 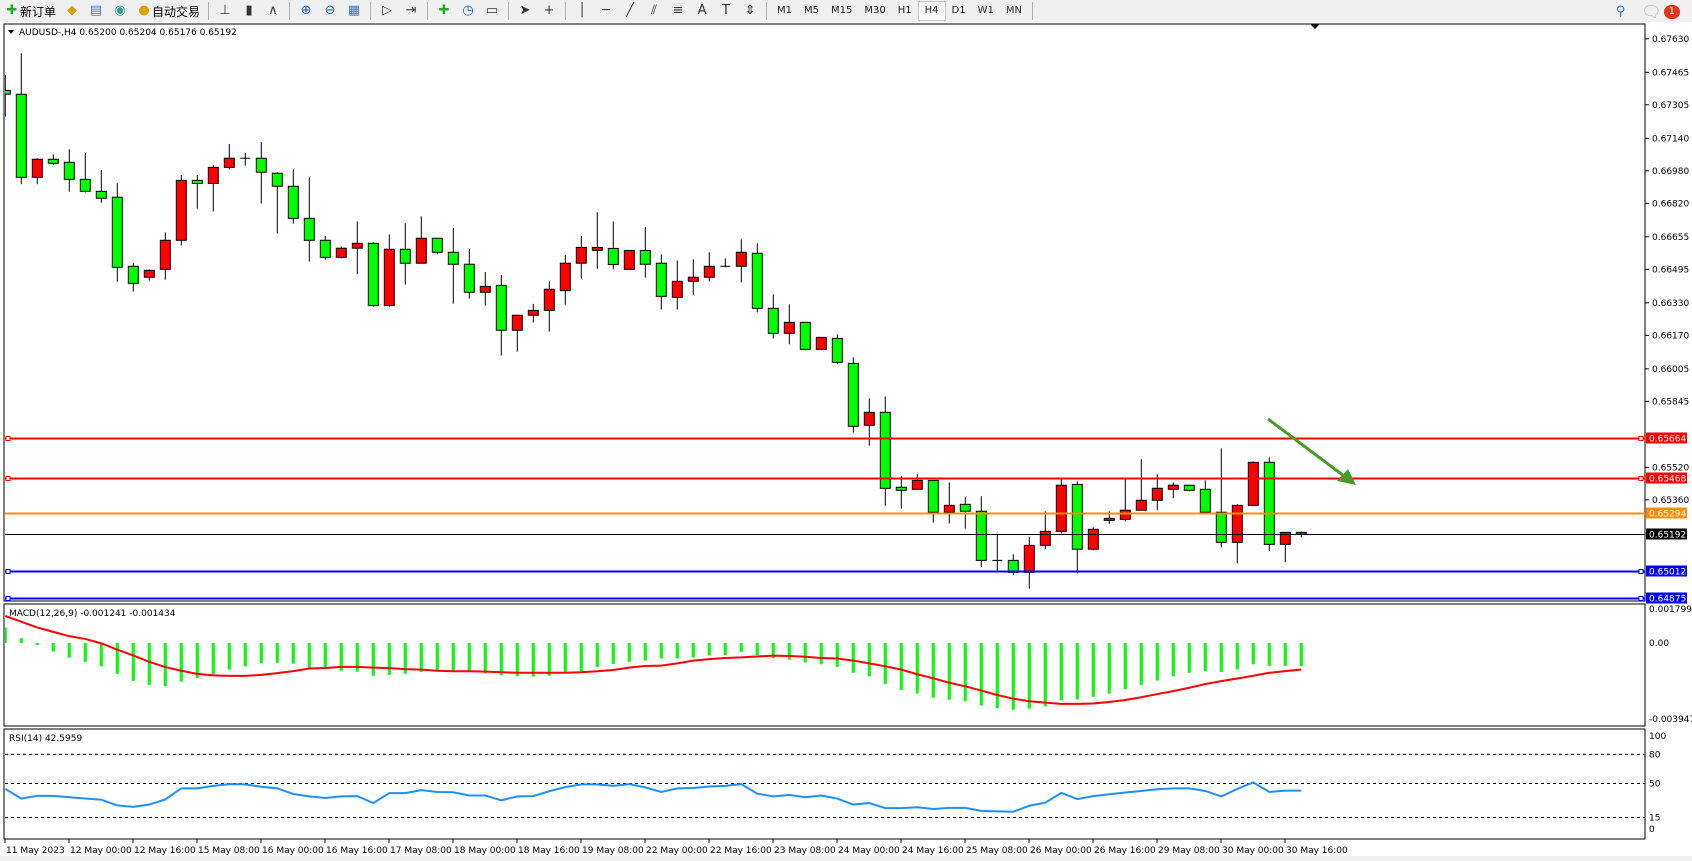 I want to click on fibonacci-button: ≡, so click(x=678, y=11).